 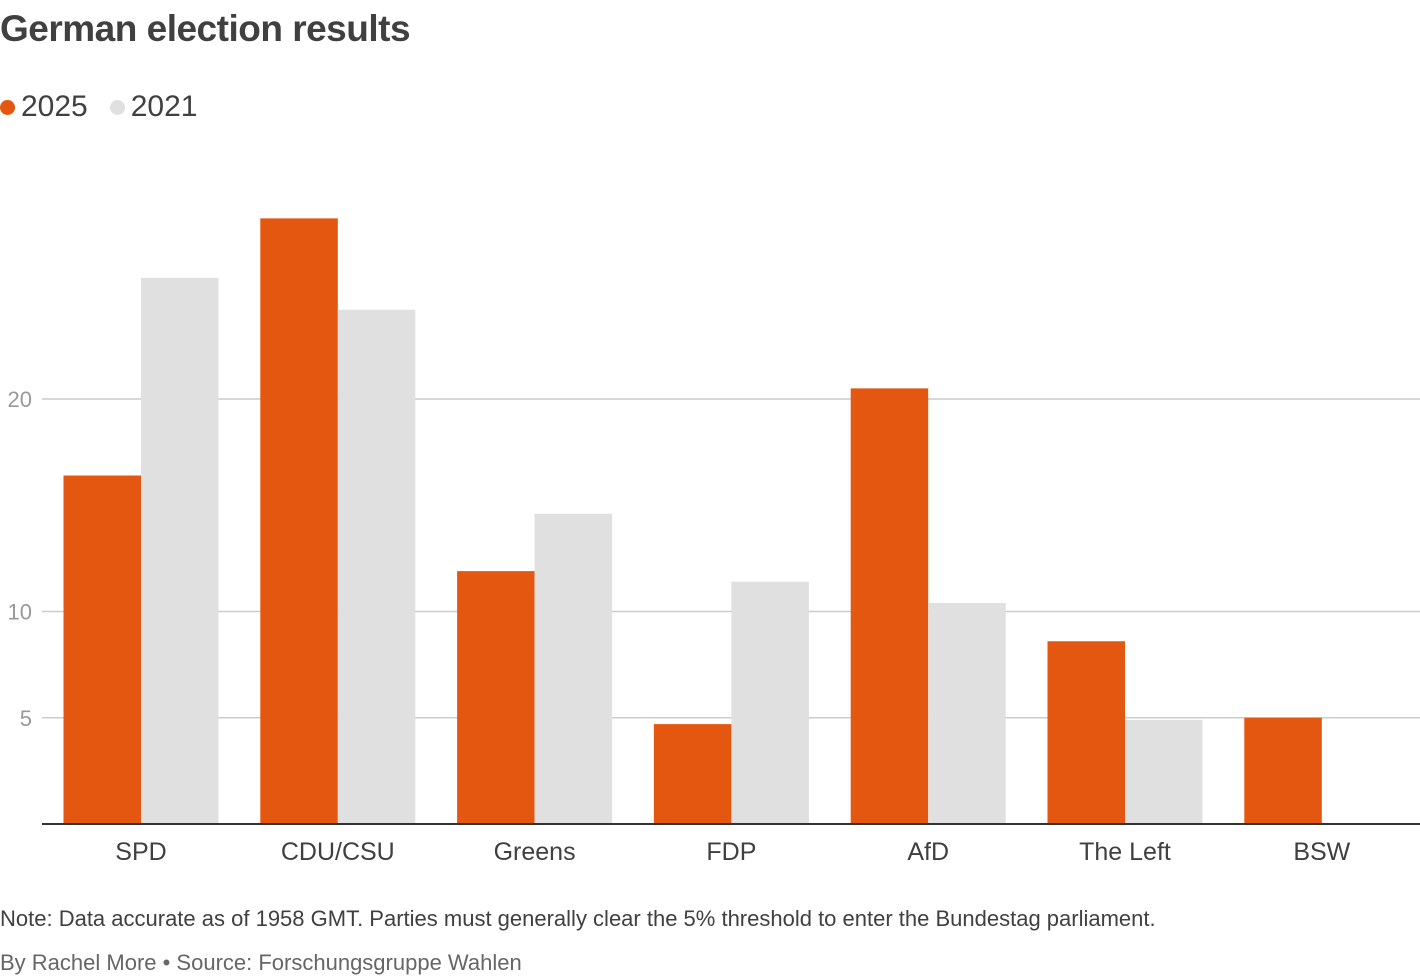 What do you see at coordinates (102, 649) in the screenshot?
I see `bar-2025-spd` at bounding box center [102, 649].